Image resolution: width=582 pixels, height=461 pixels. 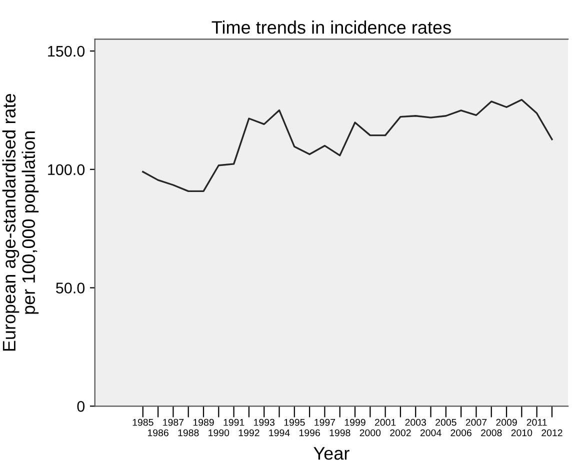 What do you see at coordinates (325, 422) in the screenshot?
I see `x-tick-label: 1997` at bounding box center [325, 422].